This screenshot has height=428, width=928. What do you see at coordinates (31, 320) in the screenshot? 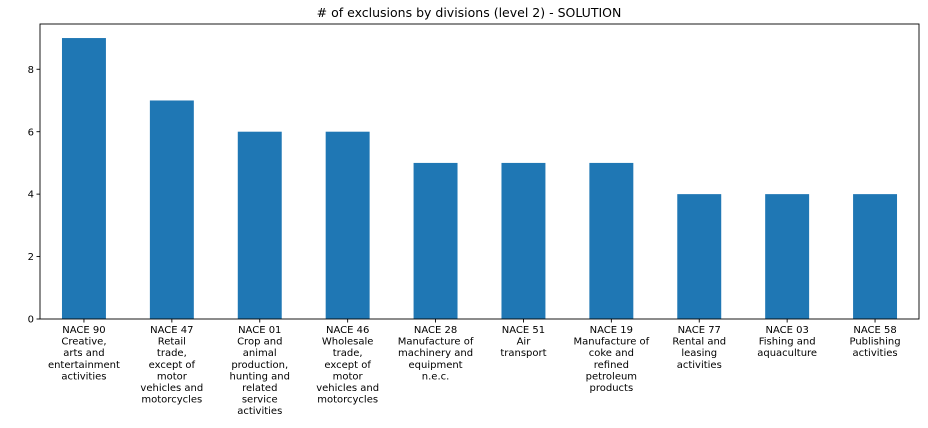
I see `y-tick-label-0: 0` at bounding box center [31, 320].